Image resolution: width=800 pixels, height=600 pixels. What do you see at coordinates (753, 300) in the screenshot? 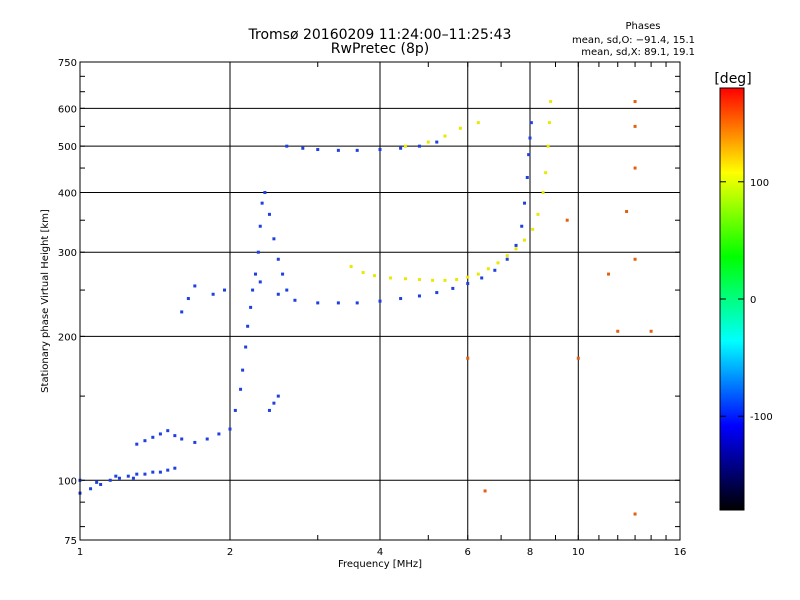
I see `colorbar-tick-label: 0` at bounding box center [753, 300].